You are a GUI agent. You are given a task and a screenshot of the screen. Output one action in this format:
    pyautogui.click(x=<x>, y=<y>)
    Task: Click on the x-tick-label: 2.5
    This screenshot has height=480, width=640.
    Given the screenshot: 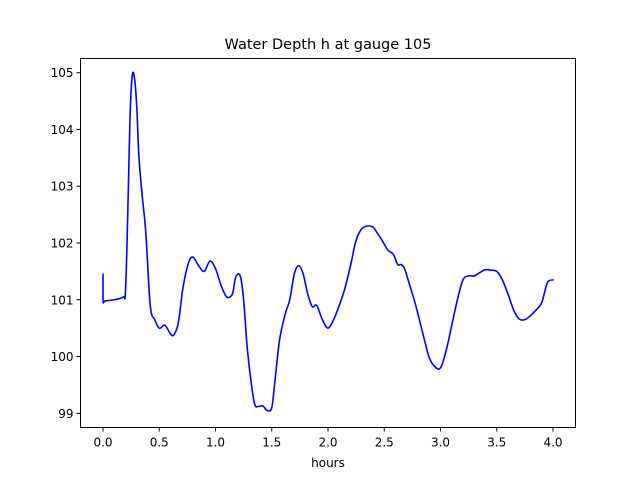 What is the action you would take?
    pyautogui.click(x=384, y=443)
    